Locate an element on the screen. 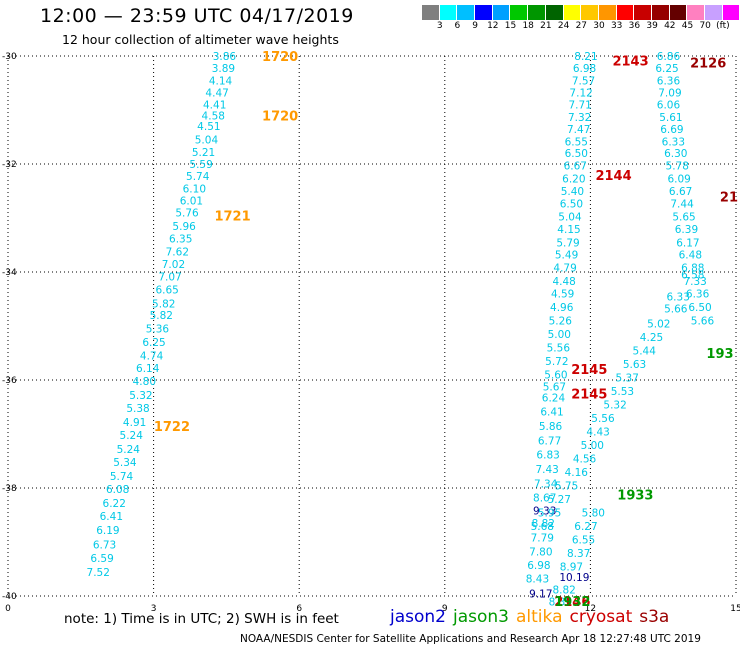 This screenshot has width=740, height=650. x-tick-label: 12 is located at coordinates (590, 609).